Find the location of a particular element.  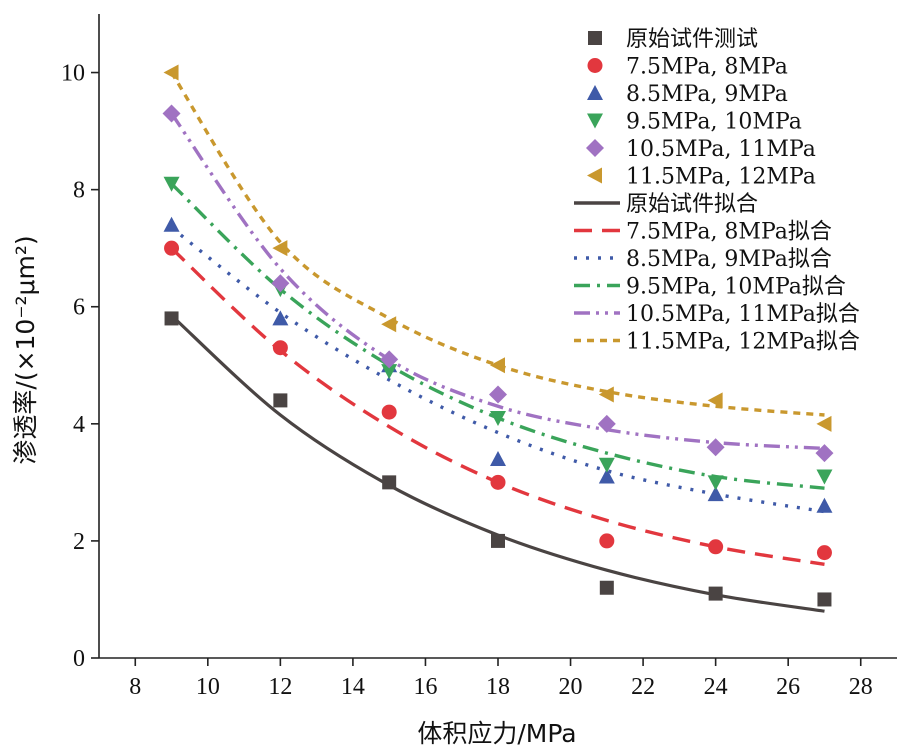

y-tick-label: 0 is located at coordinates (79, 659).